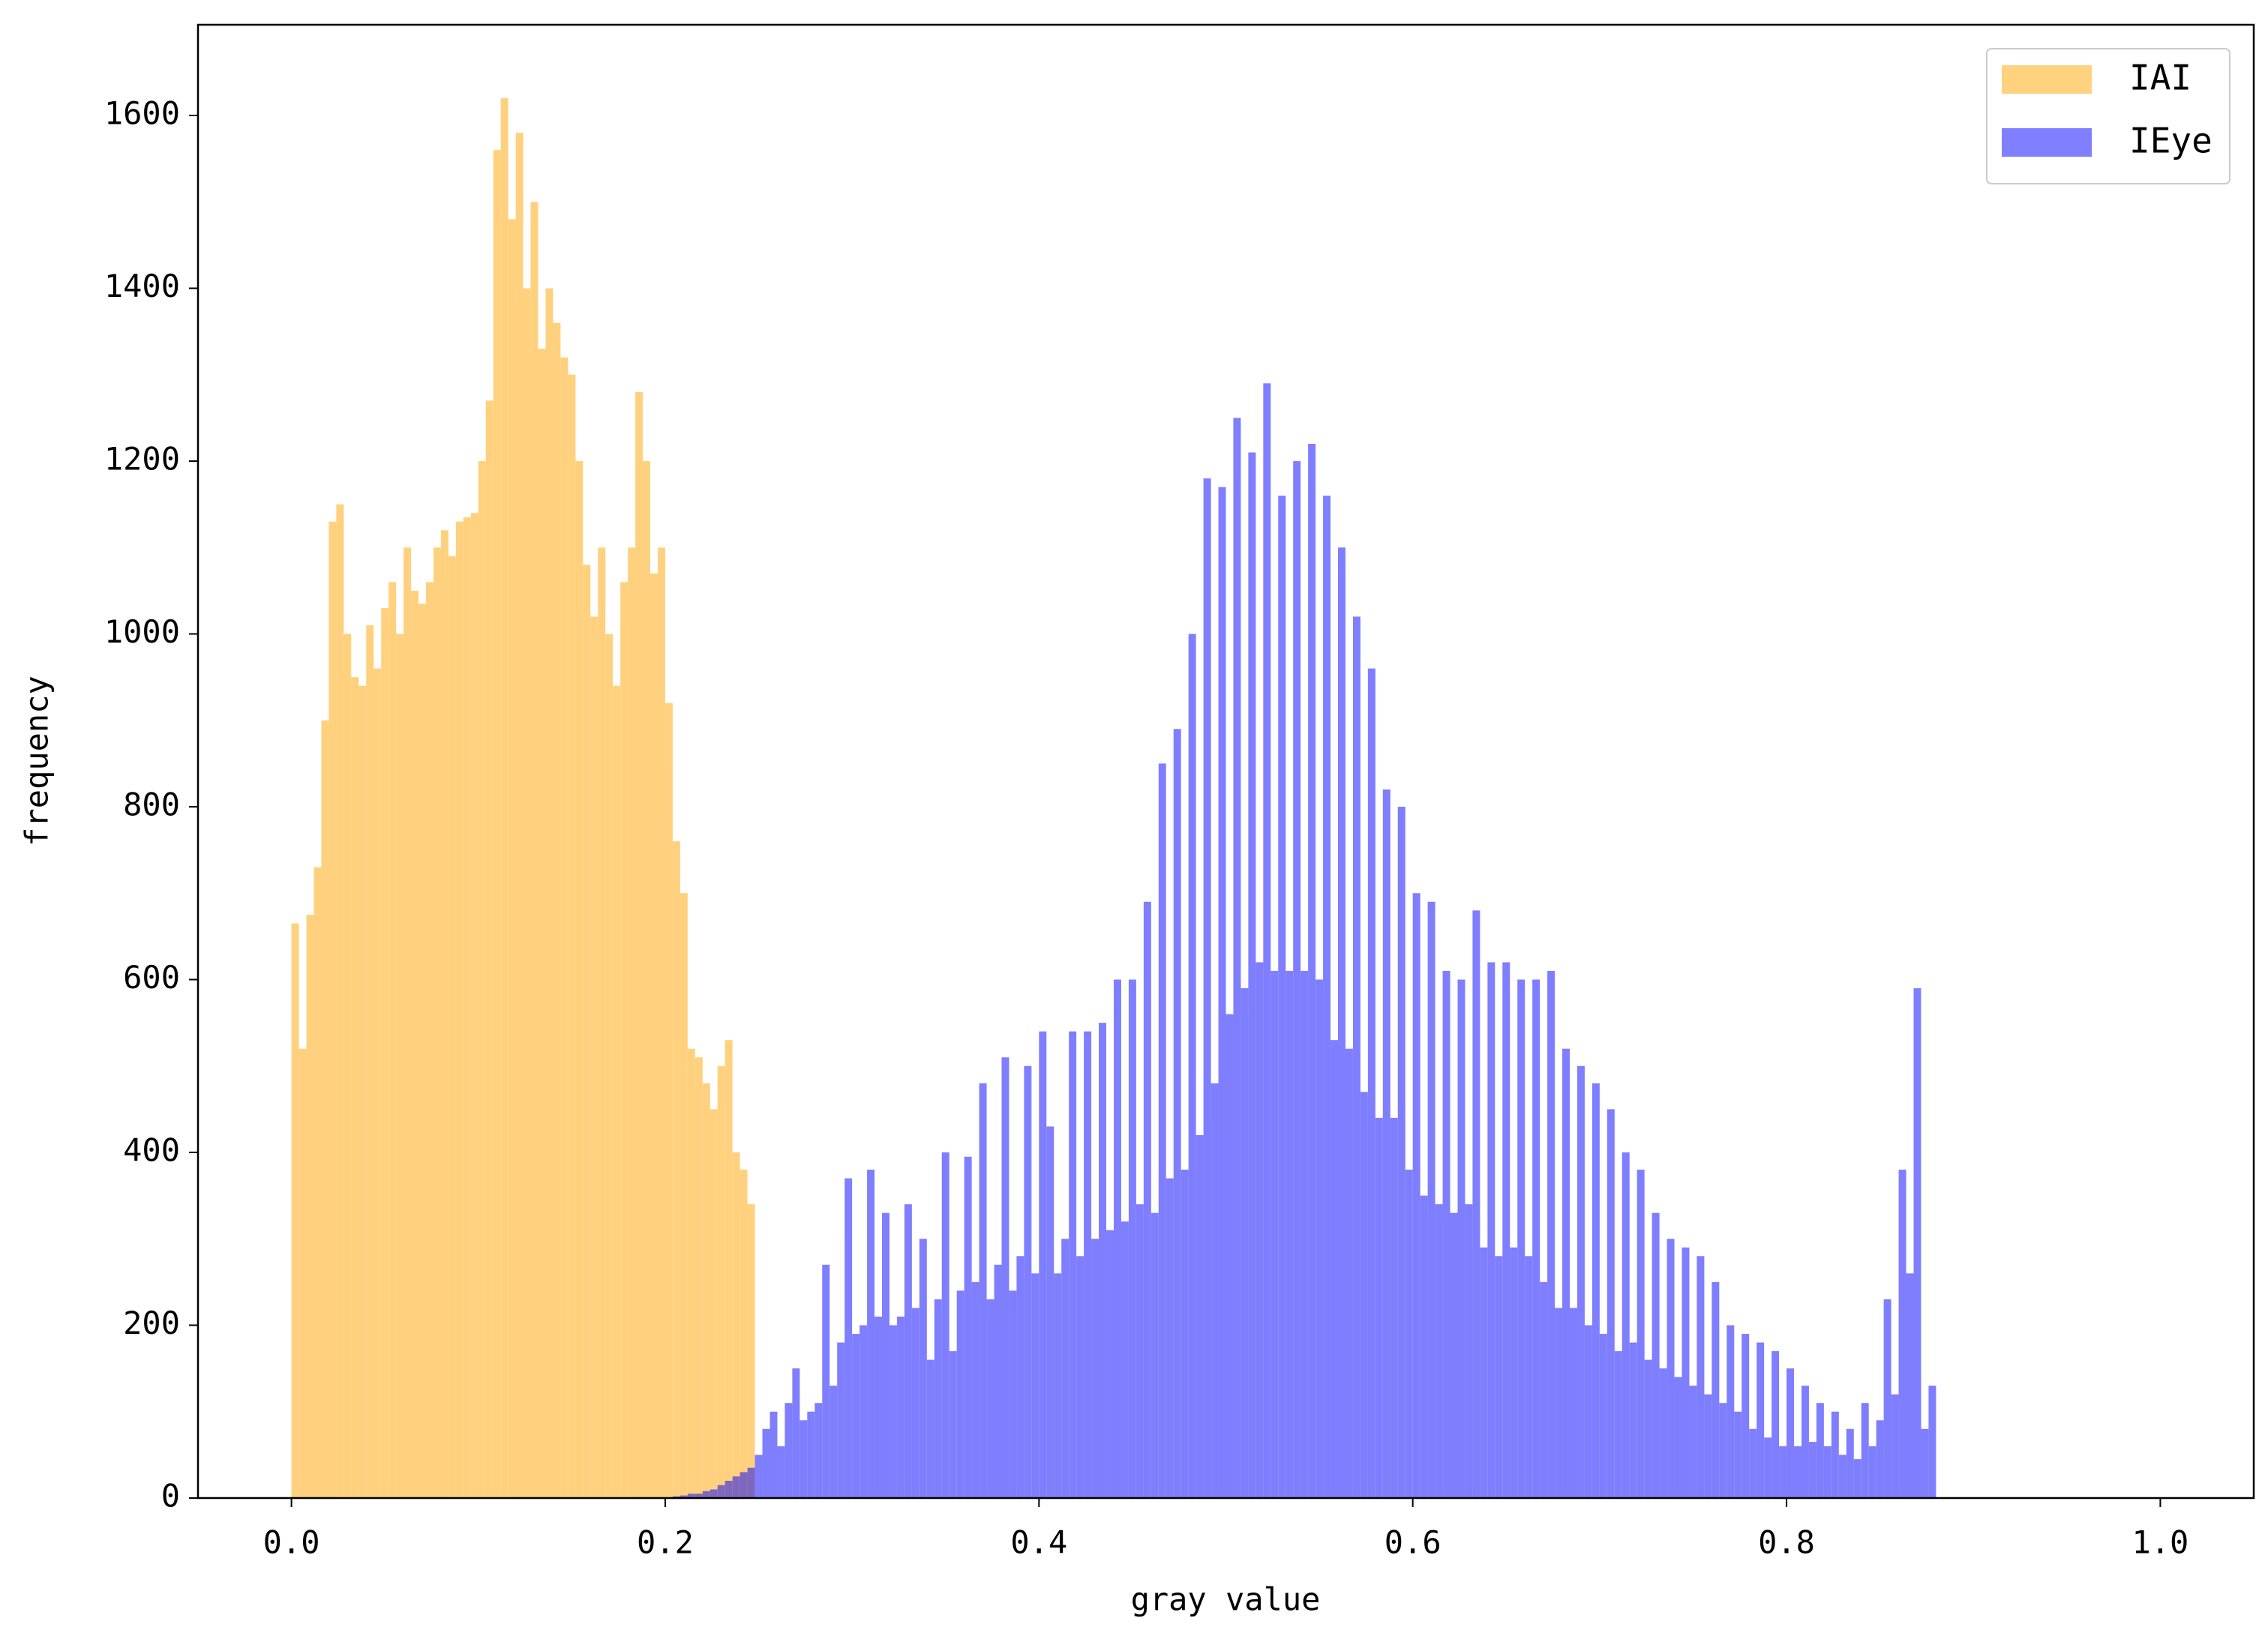 Image resolution: width=2268 pixels, height=1636 pixels. I want to click on y-tick-label: 800, so click(151, 805).